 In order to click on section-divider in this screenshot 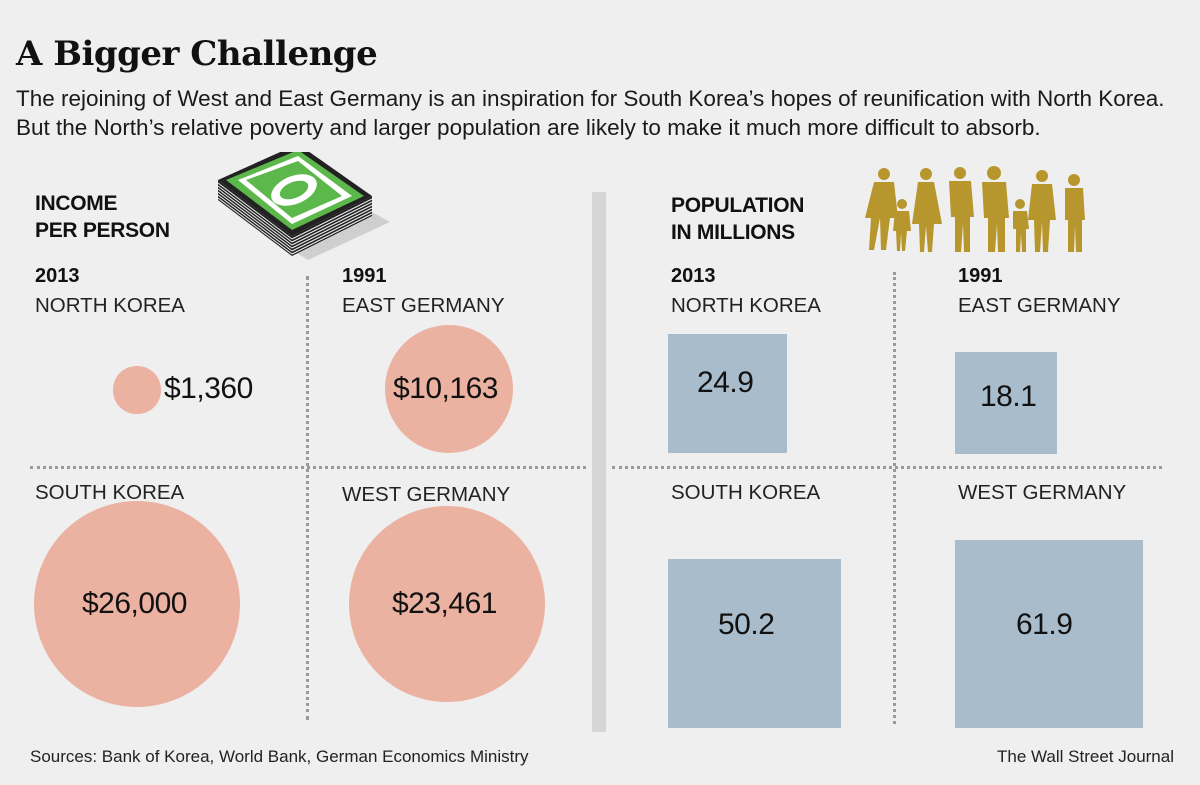, I will do `click(599, 462)`.